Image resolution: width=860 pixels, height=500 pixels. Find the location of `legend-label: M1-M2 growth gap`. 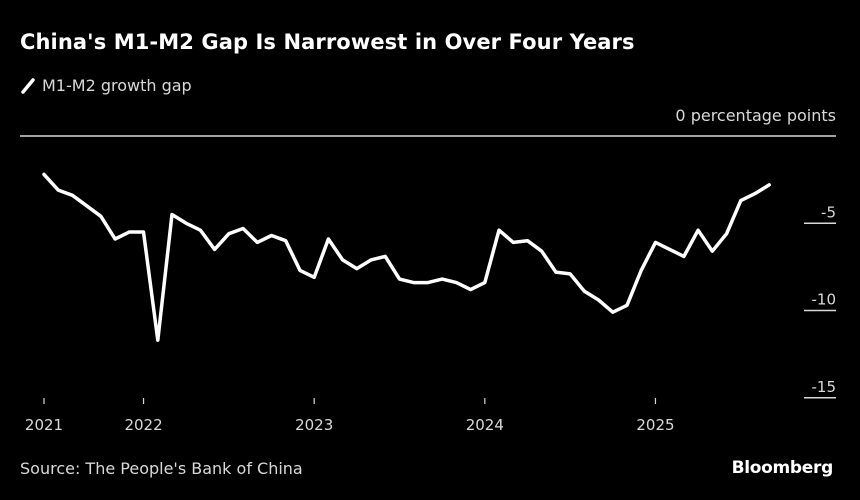

legend-label: M1-M2 growth gap is located at coordinates (117, 85).